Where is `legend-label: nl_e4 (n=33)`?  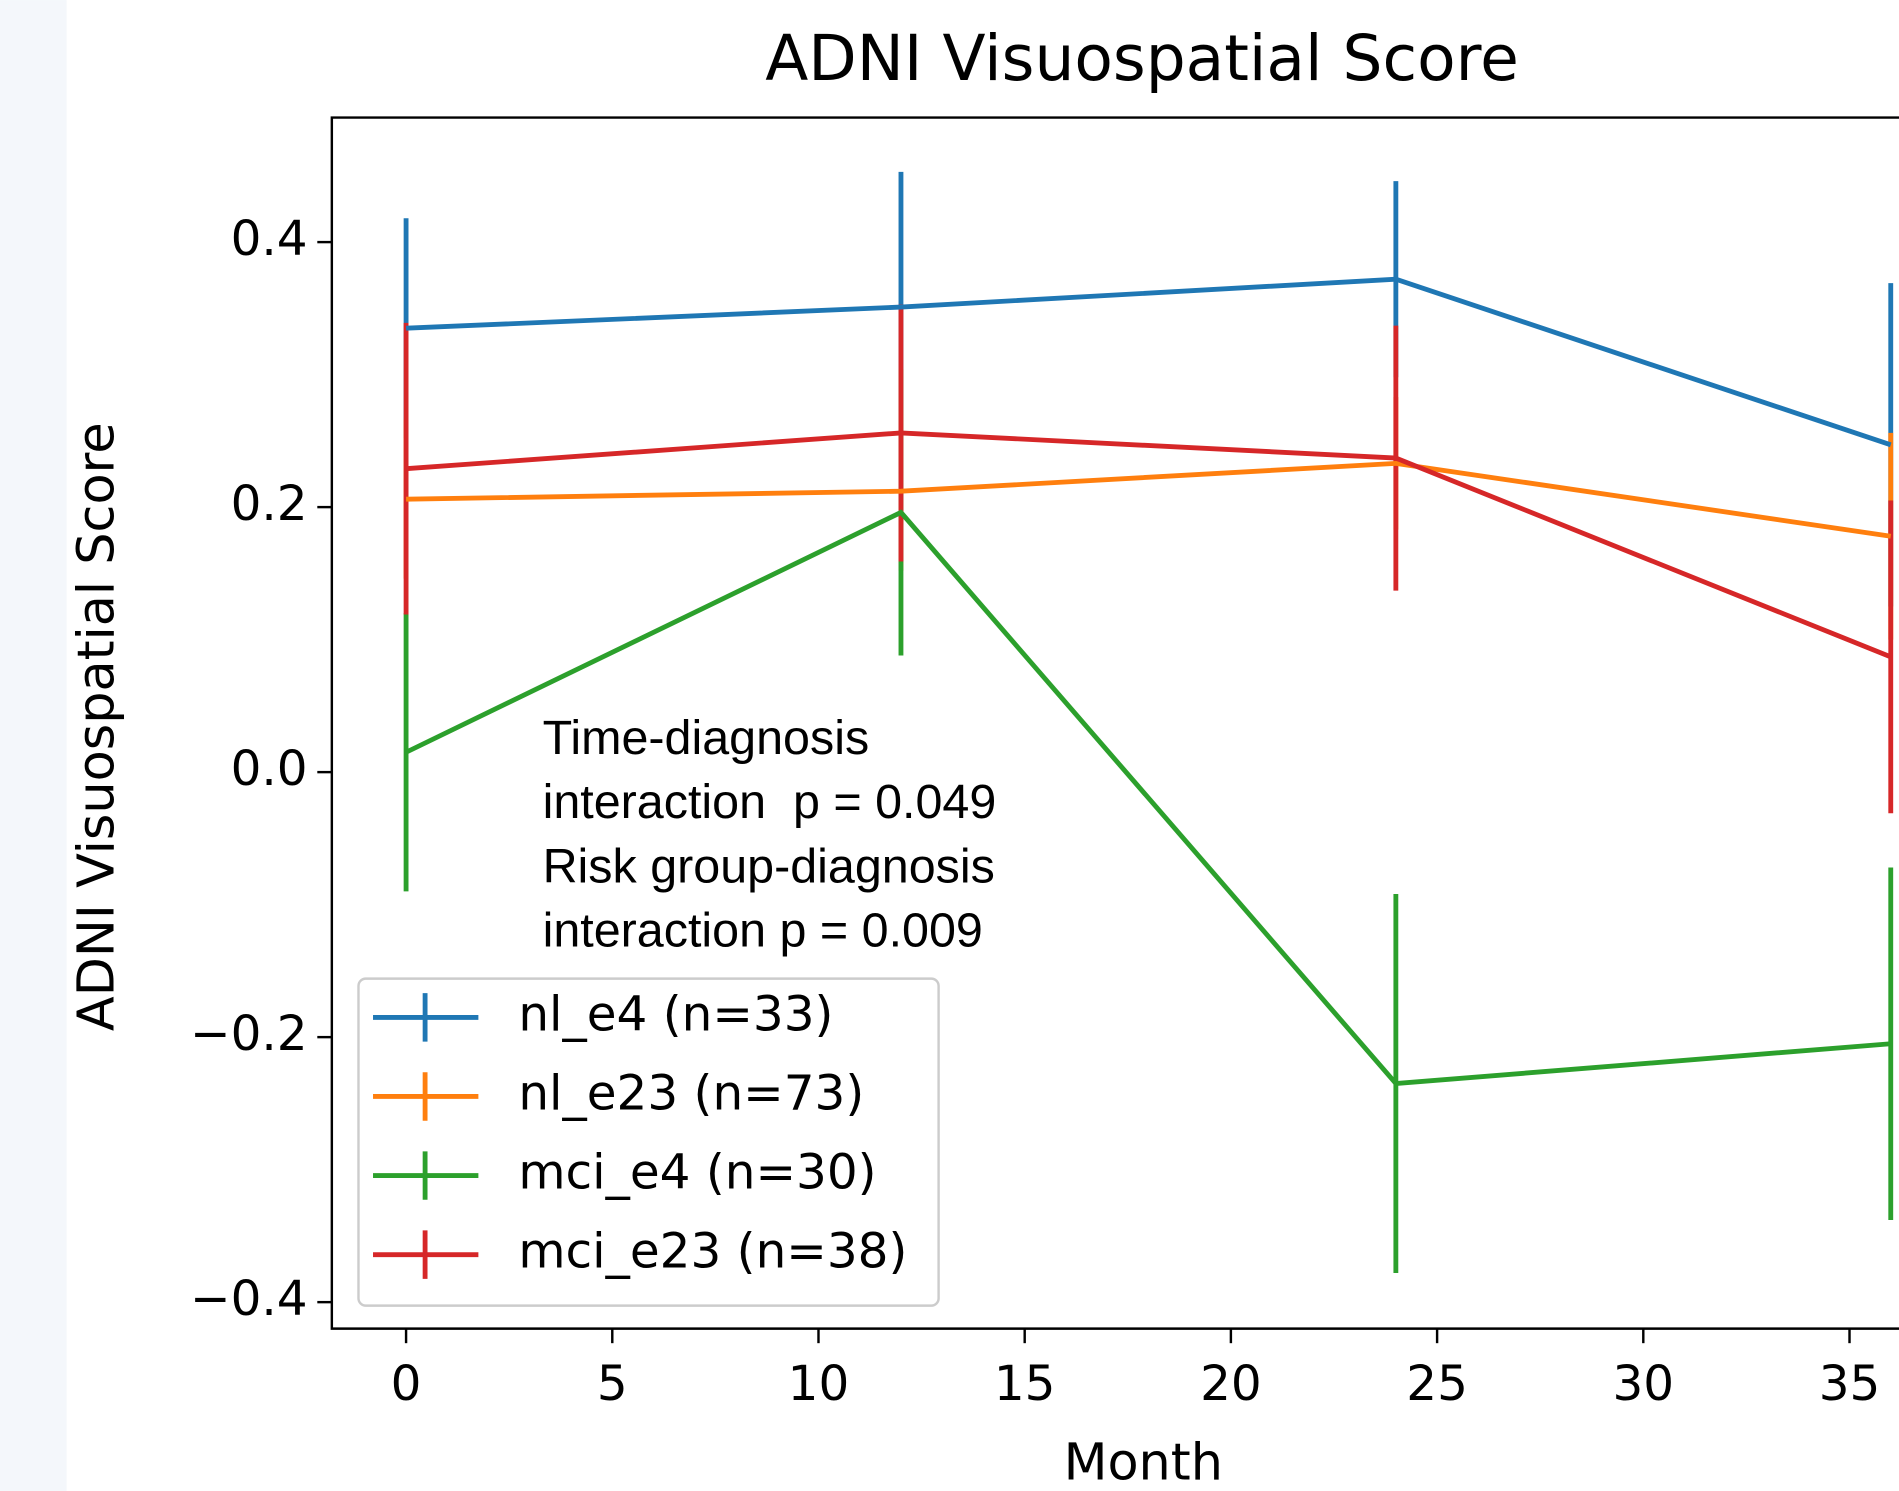
legend-label: nl_e4 (n=33) is located at coordinates (675, 1014).